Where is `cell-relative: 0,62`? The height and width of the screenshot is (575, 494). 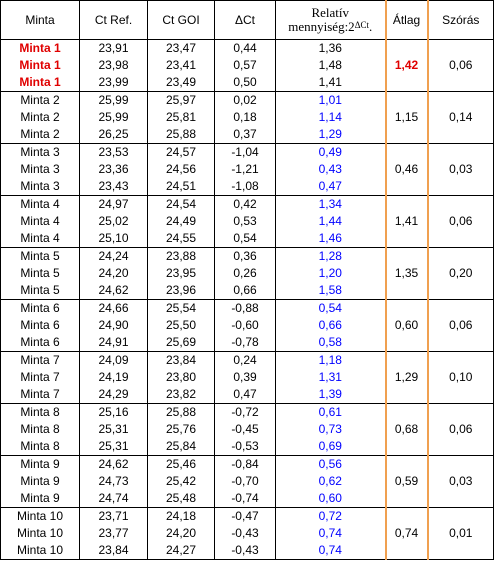
cell-relative: 0,62 is located at coordinates (330, 481).